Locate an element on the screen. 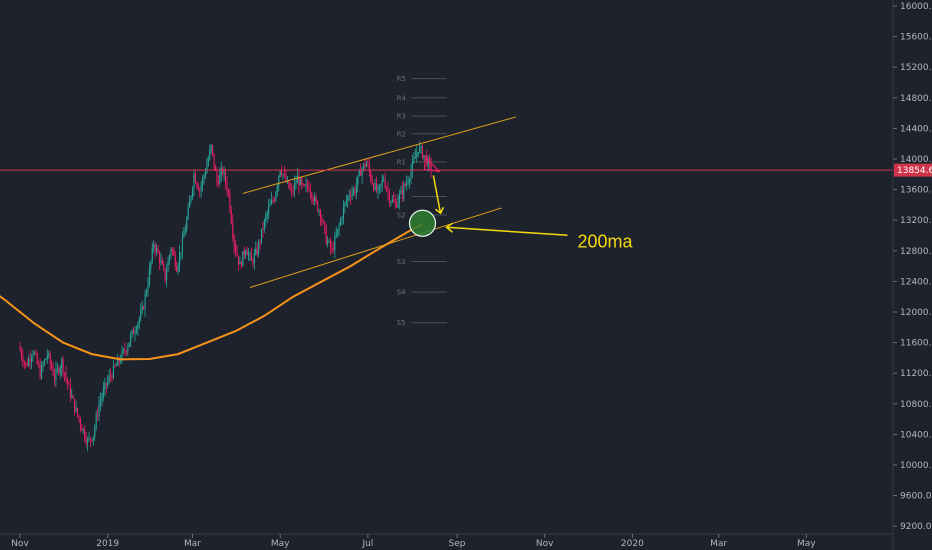  y-tick-label: 15600.0 is located at coordinates (916, 38).